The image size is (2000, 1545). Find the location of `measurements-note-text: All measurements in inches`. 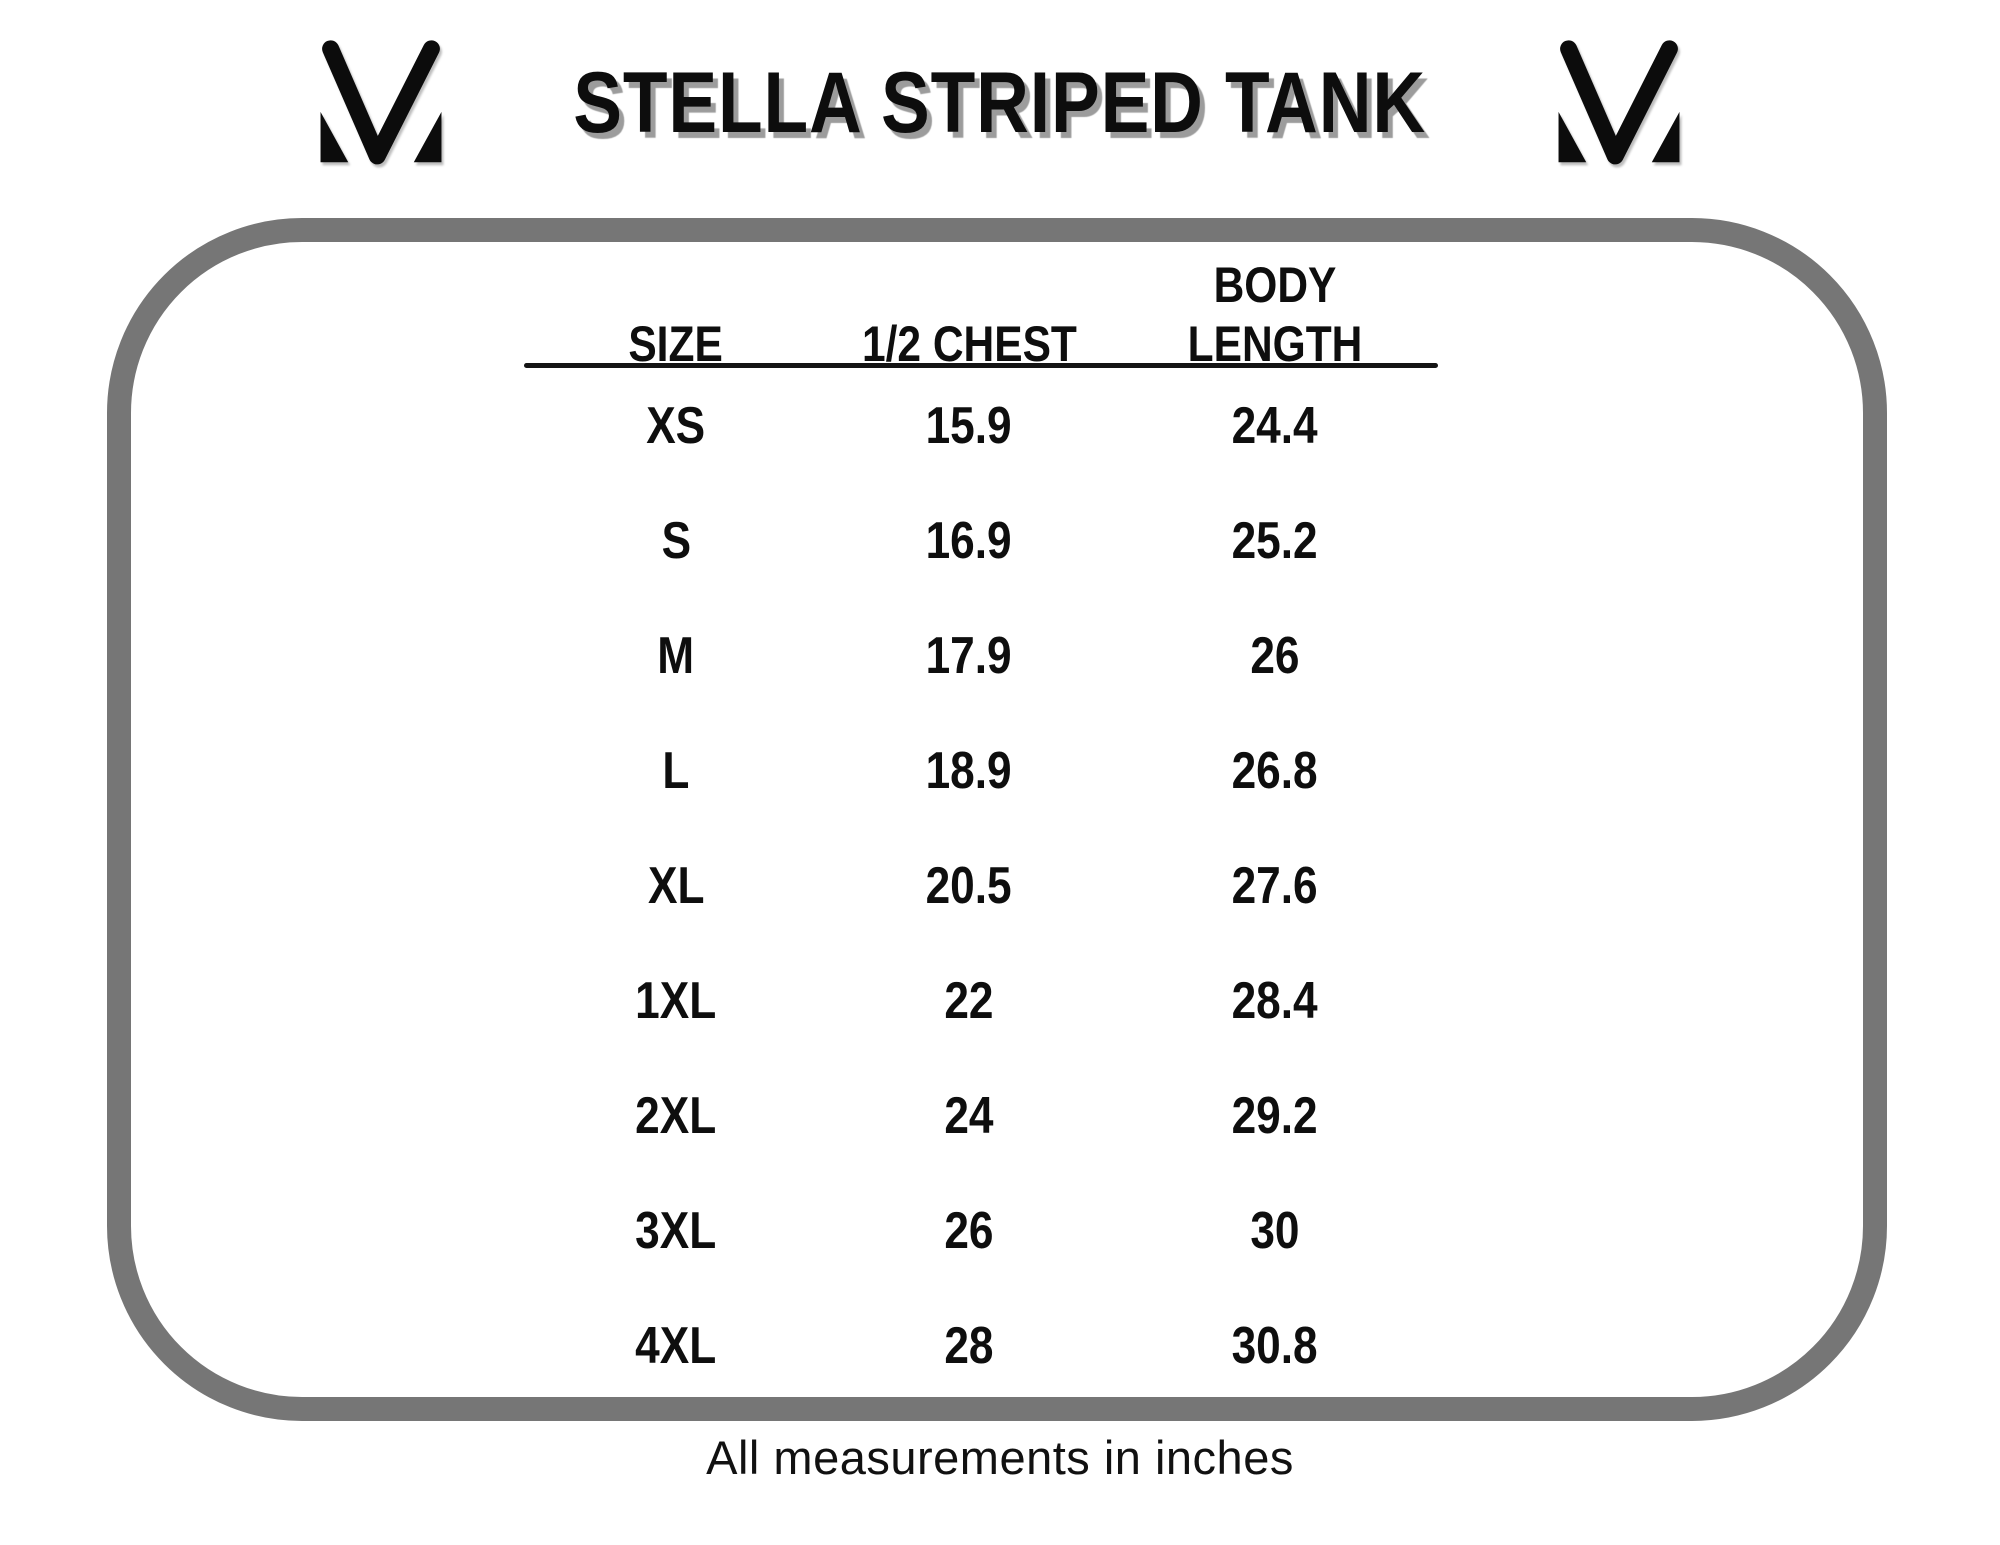

measurements-note-text: All measurements in inches is located at coordinates (1000, 1457).